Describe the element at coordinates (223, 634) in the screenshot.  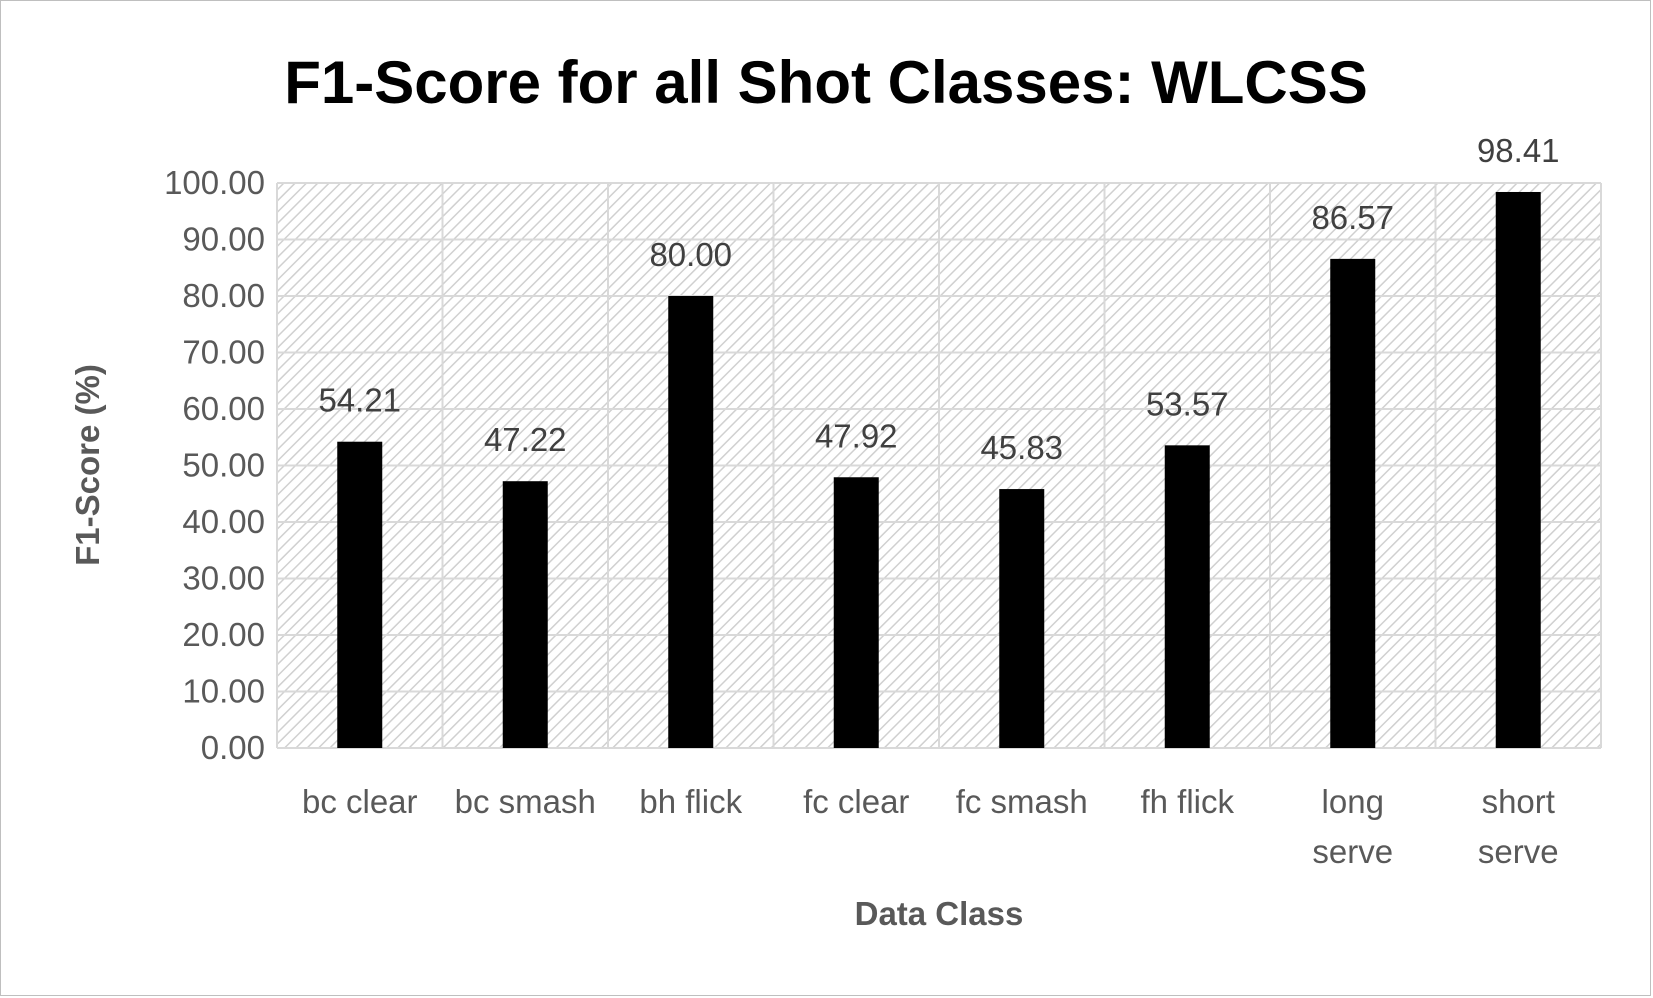
I see `y-tick-label: 20.00` at that location.